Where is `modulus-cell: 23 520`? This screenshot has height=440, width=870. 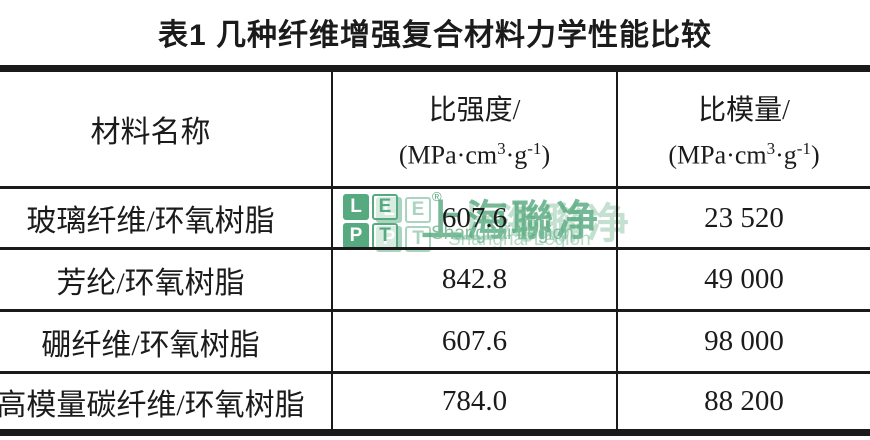 modulus-cell: 23 520 is located at coordinates (743, 218).